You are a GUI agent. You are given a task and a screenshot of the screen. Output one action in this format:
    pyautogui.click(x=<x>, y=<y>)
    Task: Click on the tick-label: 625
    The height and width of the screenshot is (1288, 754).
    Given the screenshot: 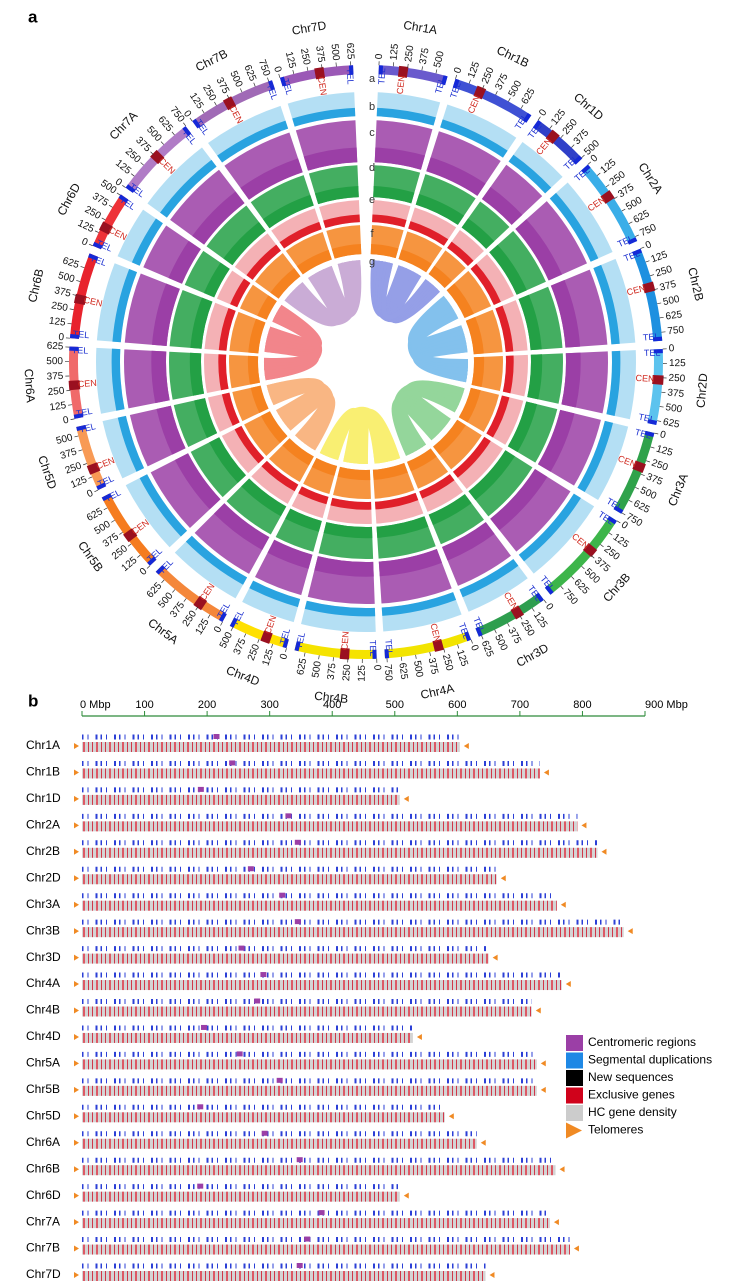 What is the action you would take?
    pyautogui.click(x=642, y=217)
    